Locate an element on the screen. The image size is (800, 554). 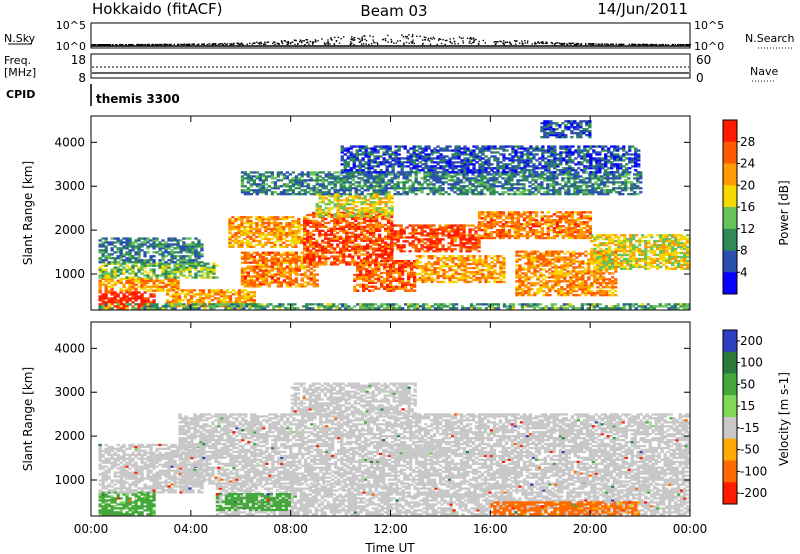
date-title: 14/Jun/2011 is located at coordinates (642, 9).